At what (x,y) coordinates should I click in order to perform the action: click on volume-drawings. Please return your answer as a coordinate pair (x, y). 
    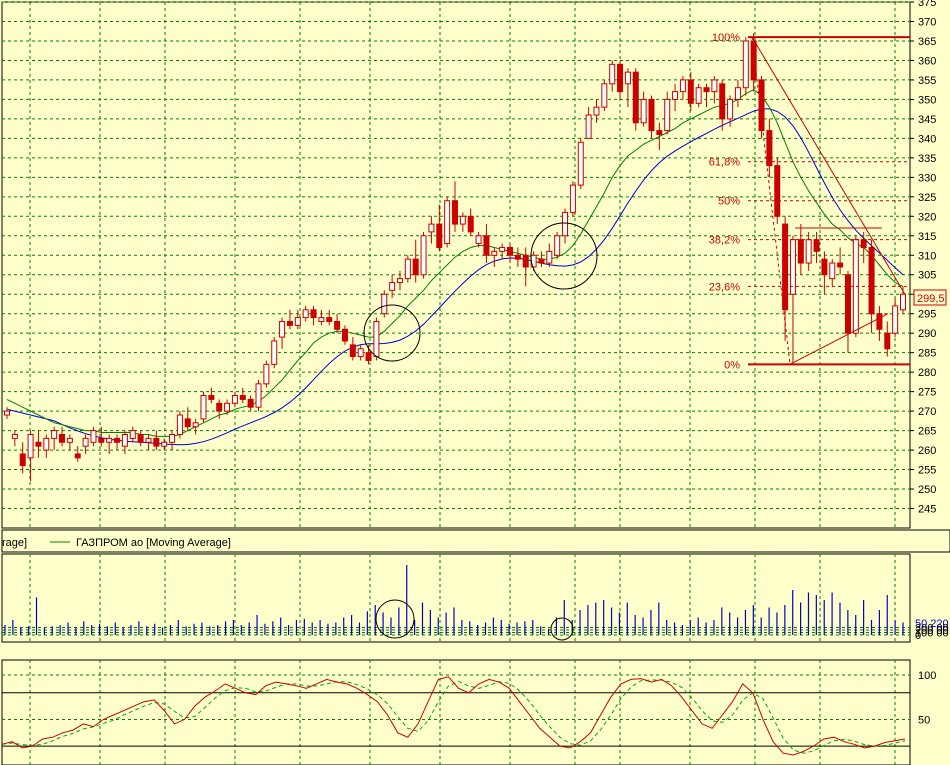
    Looking at the image, I should click on (474, 620).